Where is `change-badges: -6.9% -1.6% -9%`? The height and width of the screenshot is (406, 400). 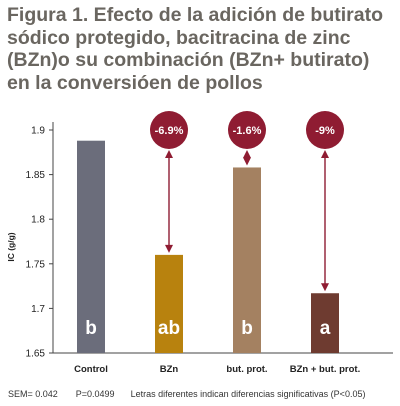
change-badges: -6.9% -1.6% -9% is located at coordinates (247, 130).